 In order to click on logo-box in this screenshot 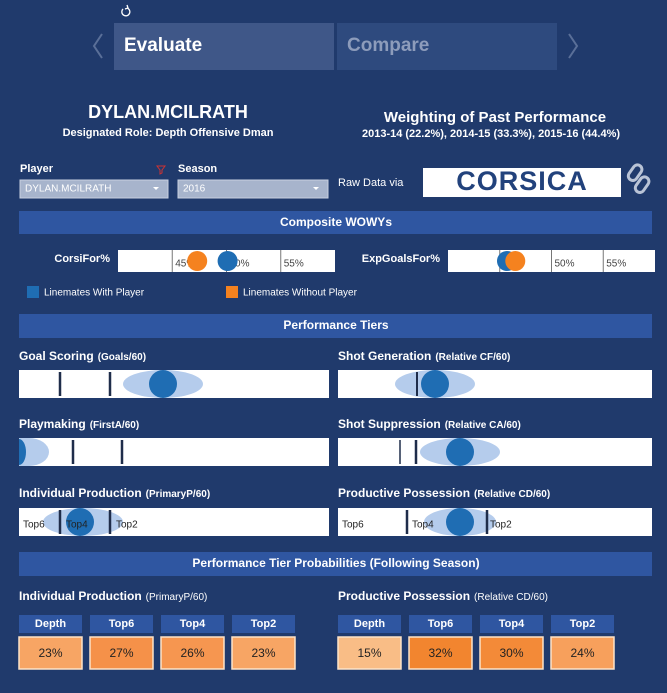, I will do `click(522, 182)`.